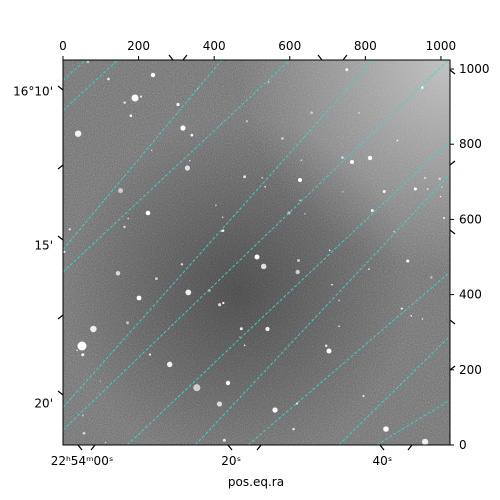  I want to click on dec-tick-label: 16°10', so click(33, 92).